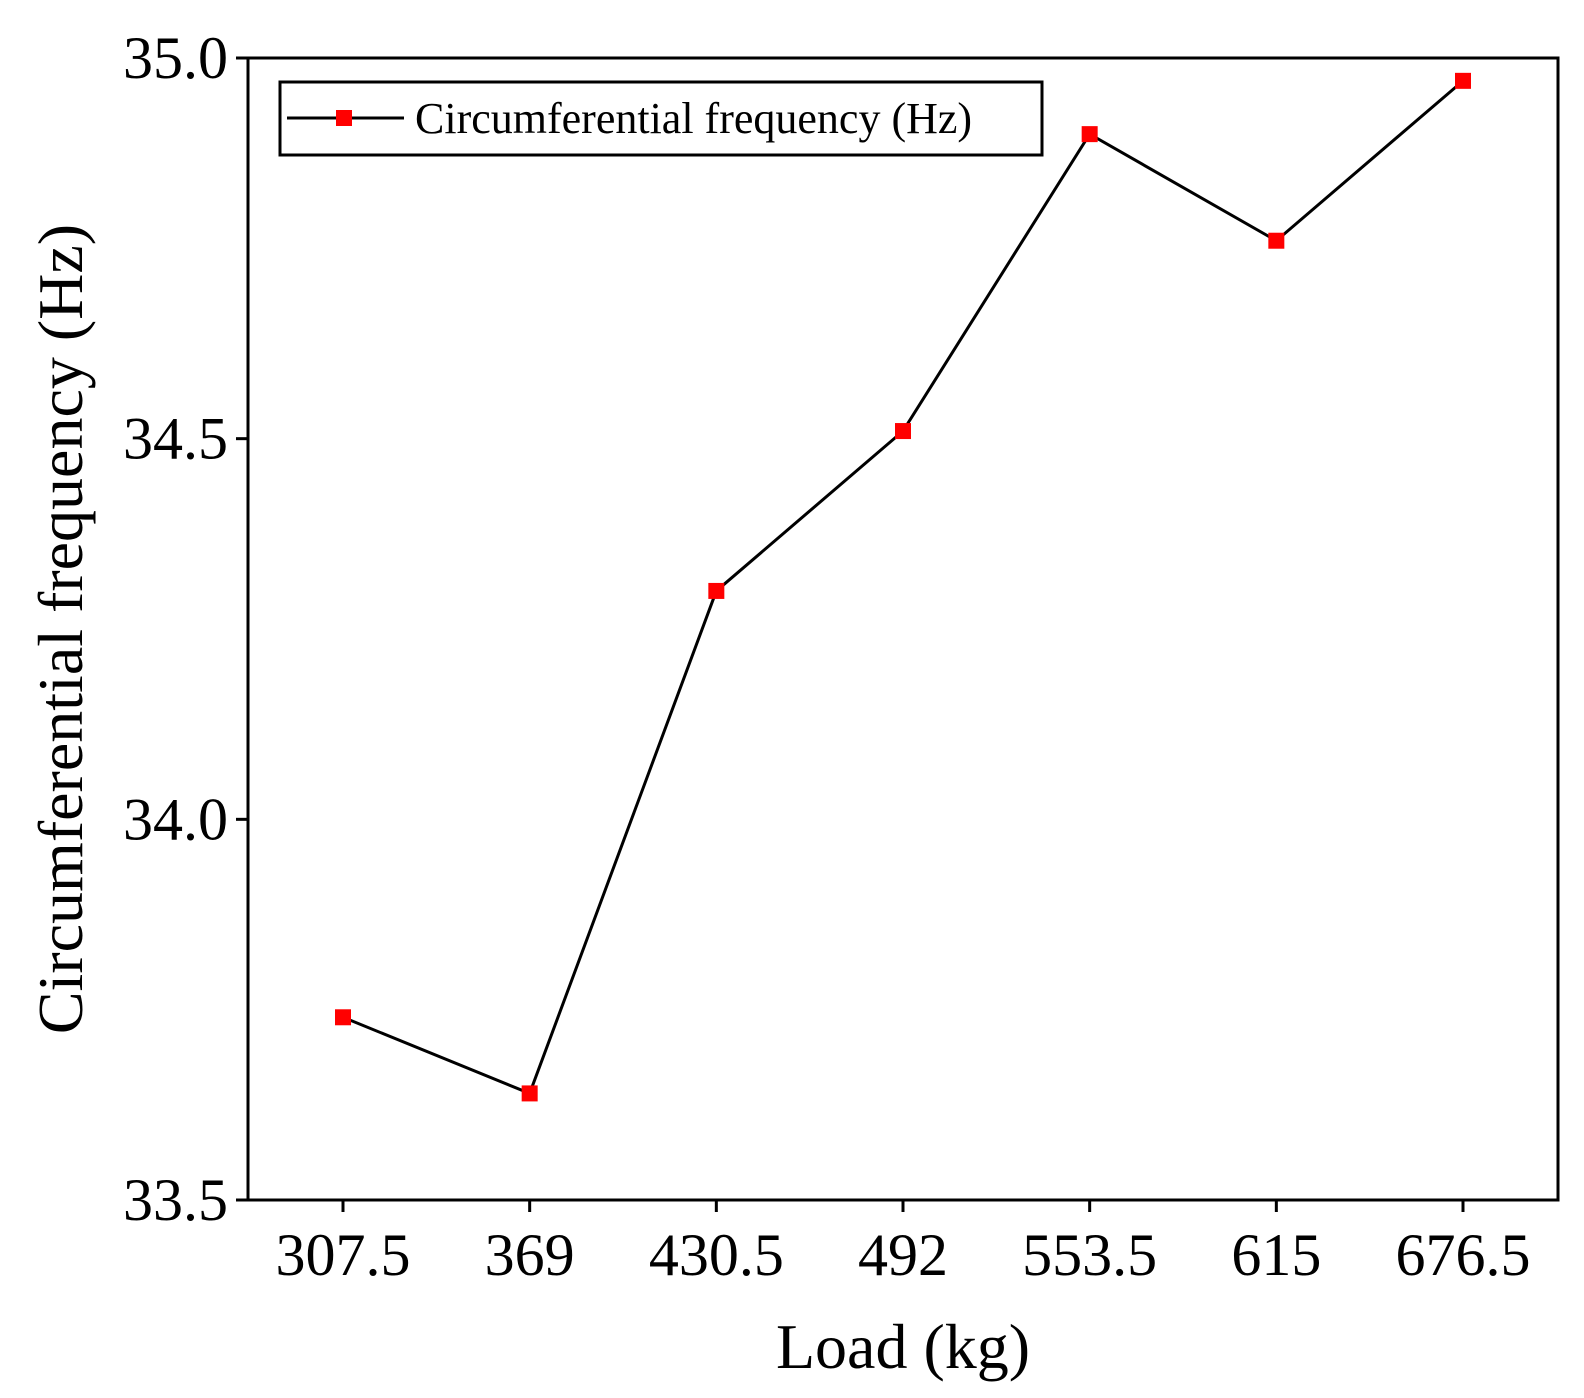 The width and height of the screenshot is (1584, 1398). I want to click on legend: Circumferential frequency (Hz), so click(661, 118).